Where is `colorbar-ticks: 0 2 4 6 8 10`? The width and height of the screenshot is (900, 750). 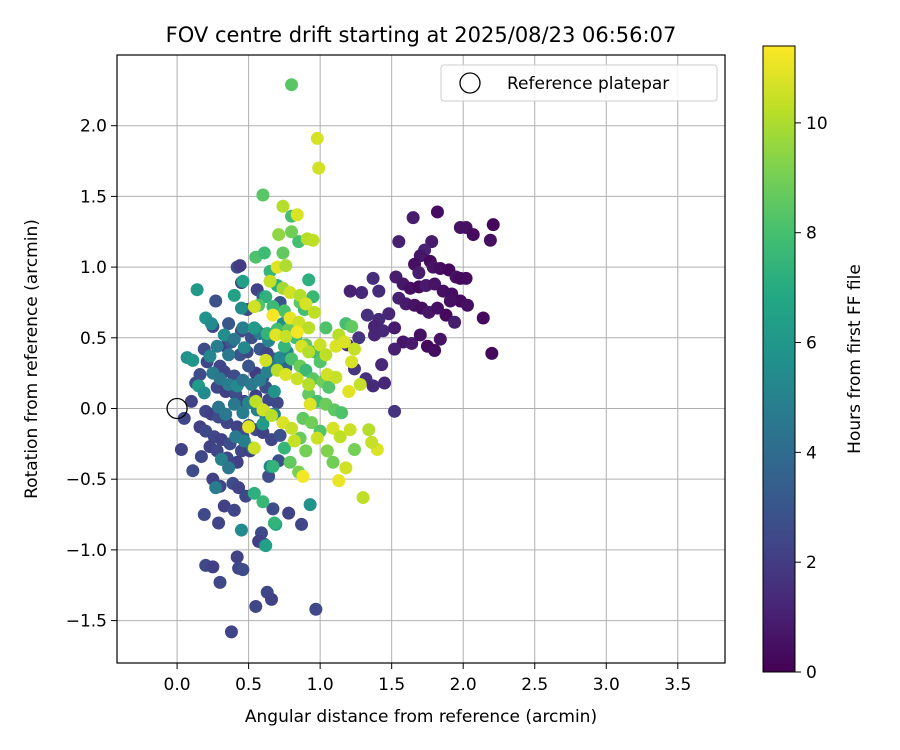 colorbar-ticks: 0 2 4 6 8 10 is located at coordinates (811, 398).